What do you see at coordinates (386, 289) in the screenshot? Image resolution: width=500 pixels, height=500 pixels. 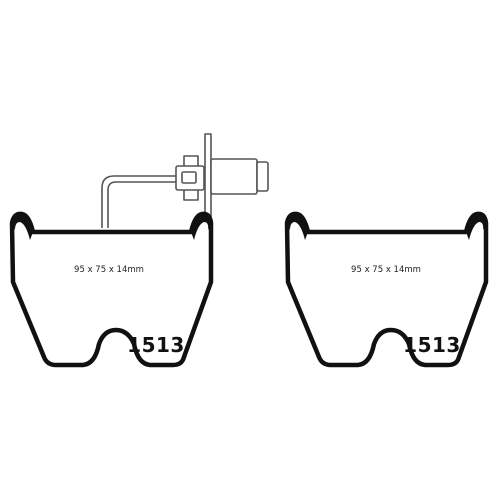 I see `brake-pad-right: 95 x 75 x 14mm 1513` at bounding box center [386, 289].